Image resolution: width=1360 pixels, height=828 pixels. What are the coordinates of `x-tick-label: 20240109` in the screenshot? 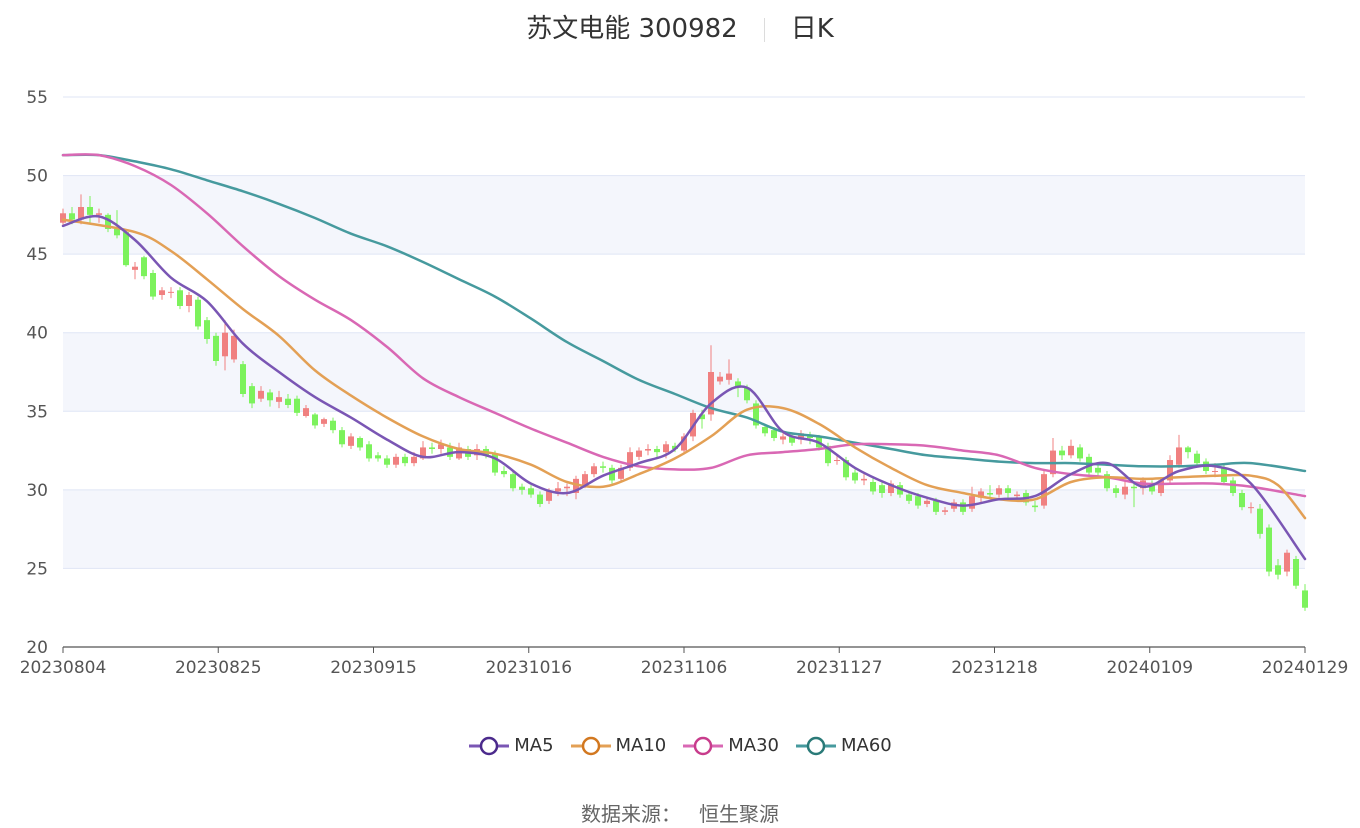 It's located at (1149, 668).